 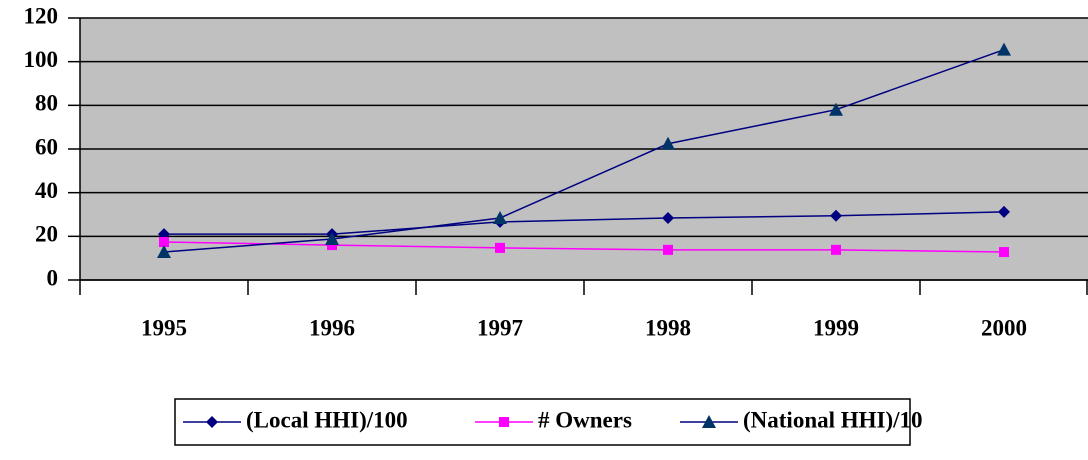 I want to click on legend-box, so click(x=542, y=422).